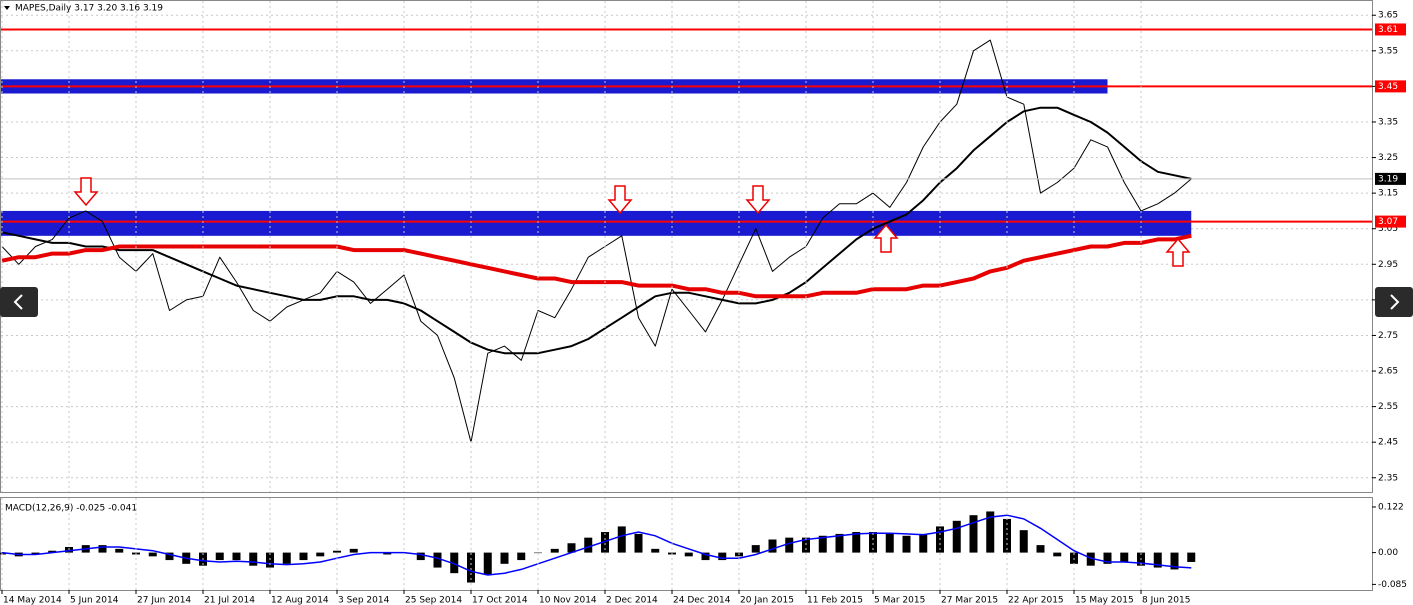  Describe the element at coordinates (899, 600) in the screenshot. I see `x-tick-label: 5 Mar 2015` at that location.